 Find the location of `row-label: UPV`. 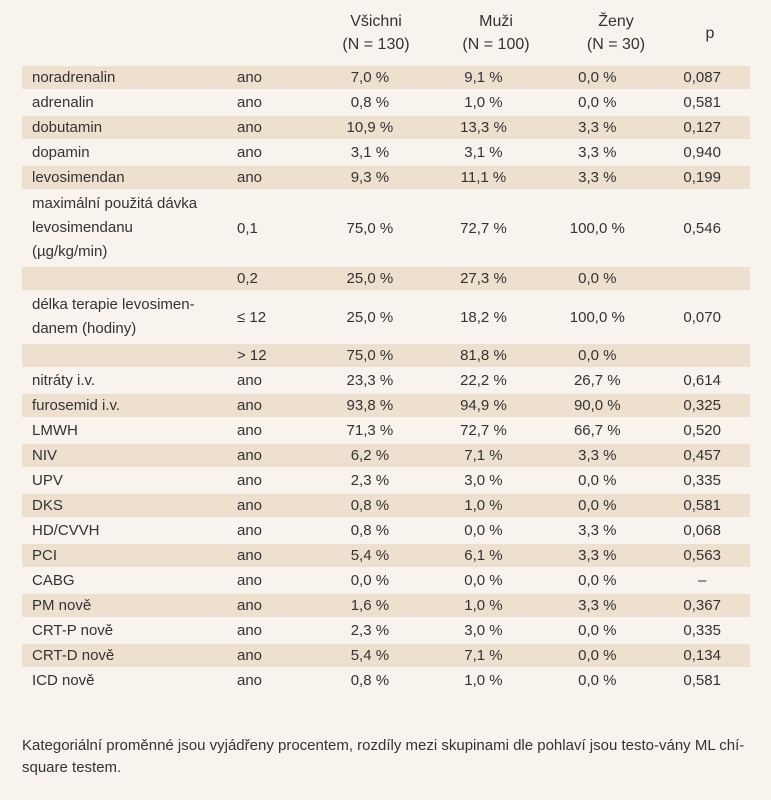

row-label: UPV is located at coordinates (123, 481).